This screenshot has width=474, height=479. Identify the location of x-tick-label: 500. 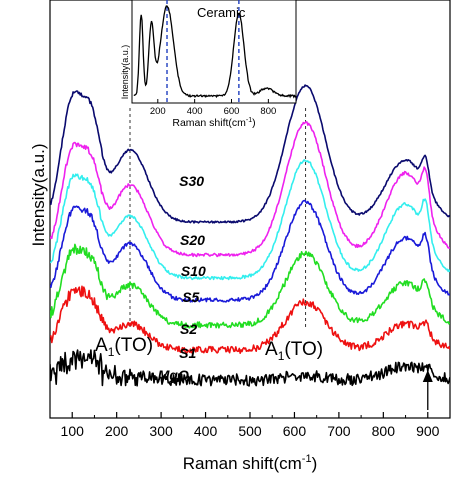
(250, 431).